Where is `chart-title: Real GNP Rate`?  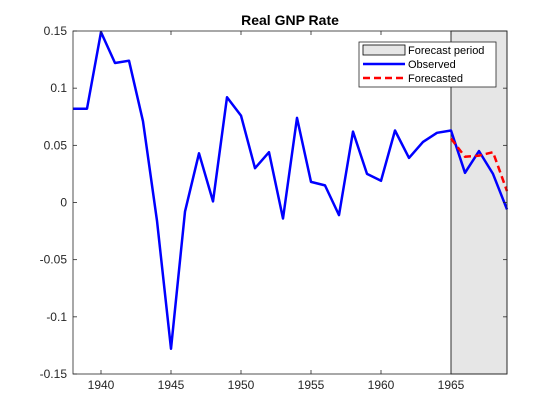 chart-title: Real GNP Rate is located at coordinates (290, 20).